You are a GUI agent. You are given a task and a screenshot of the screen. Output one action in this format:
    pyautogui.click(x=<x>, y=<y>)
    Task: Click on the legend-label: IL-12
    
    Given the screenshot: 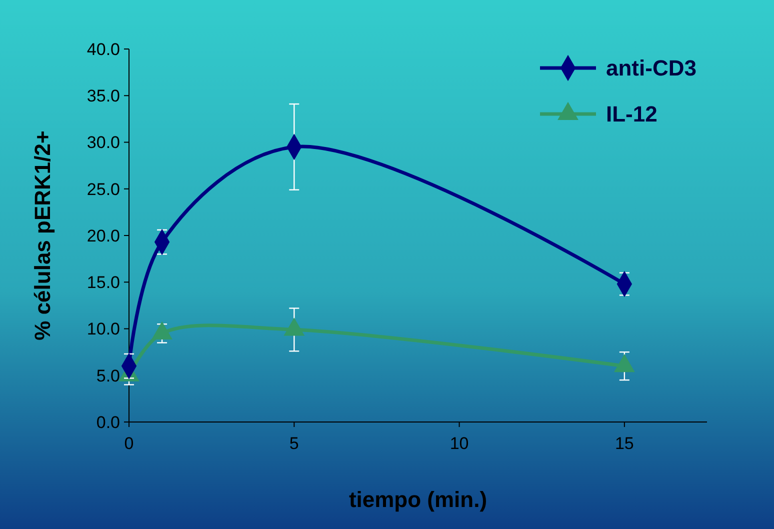 What is the action you would take?
    pyautogui.click(x=632, y=114)
    